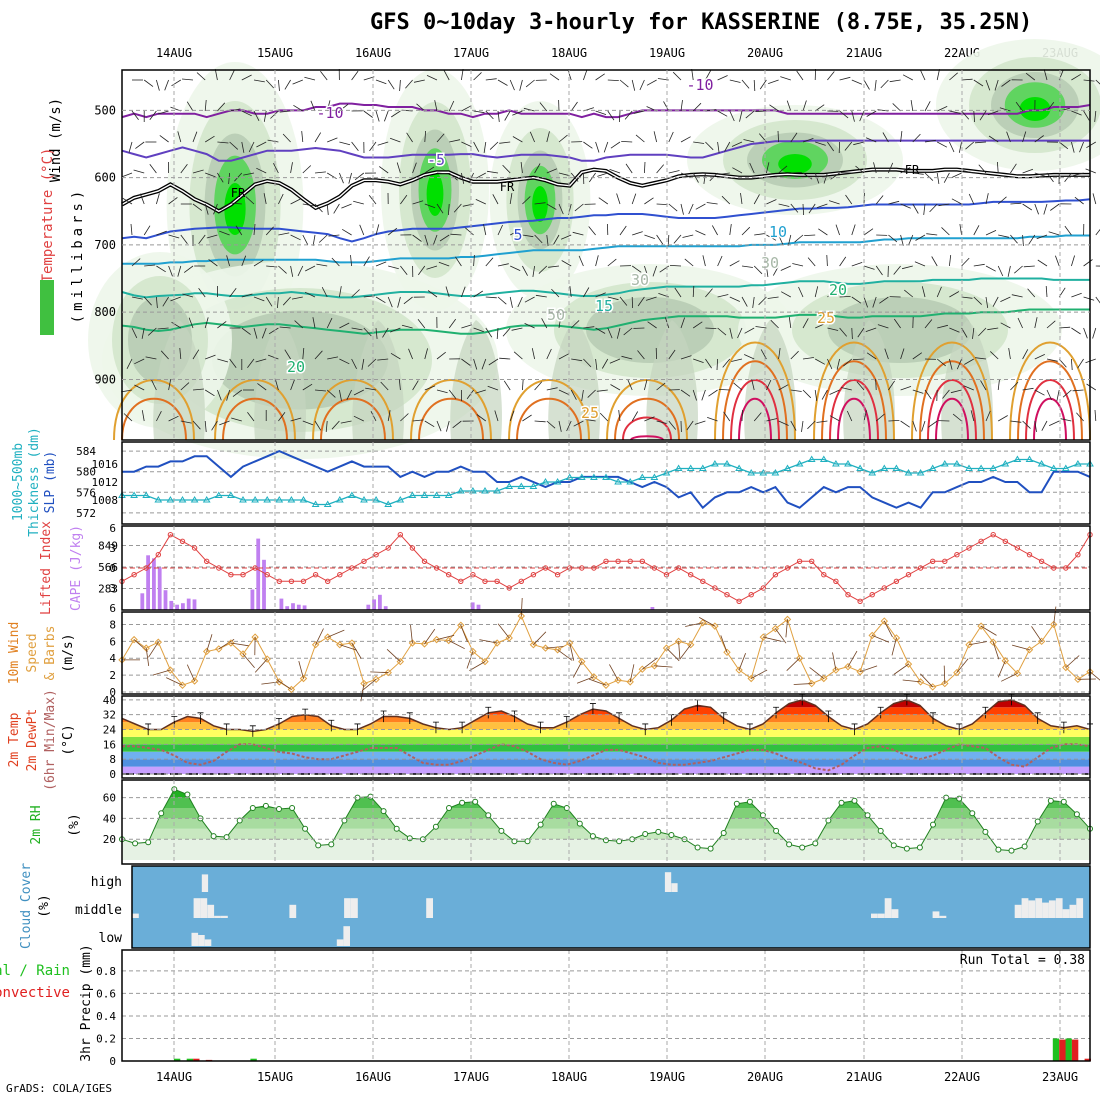  What do you see at coordinates (106, 1038) in the screenshot?
I see `y-tick-label: 0.2` at bounding box center [106, 1038].